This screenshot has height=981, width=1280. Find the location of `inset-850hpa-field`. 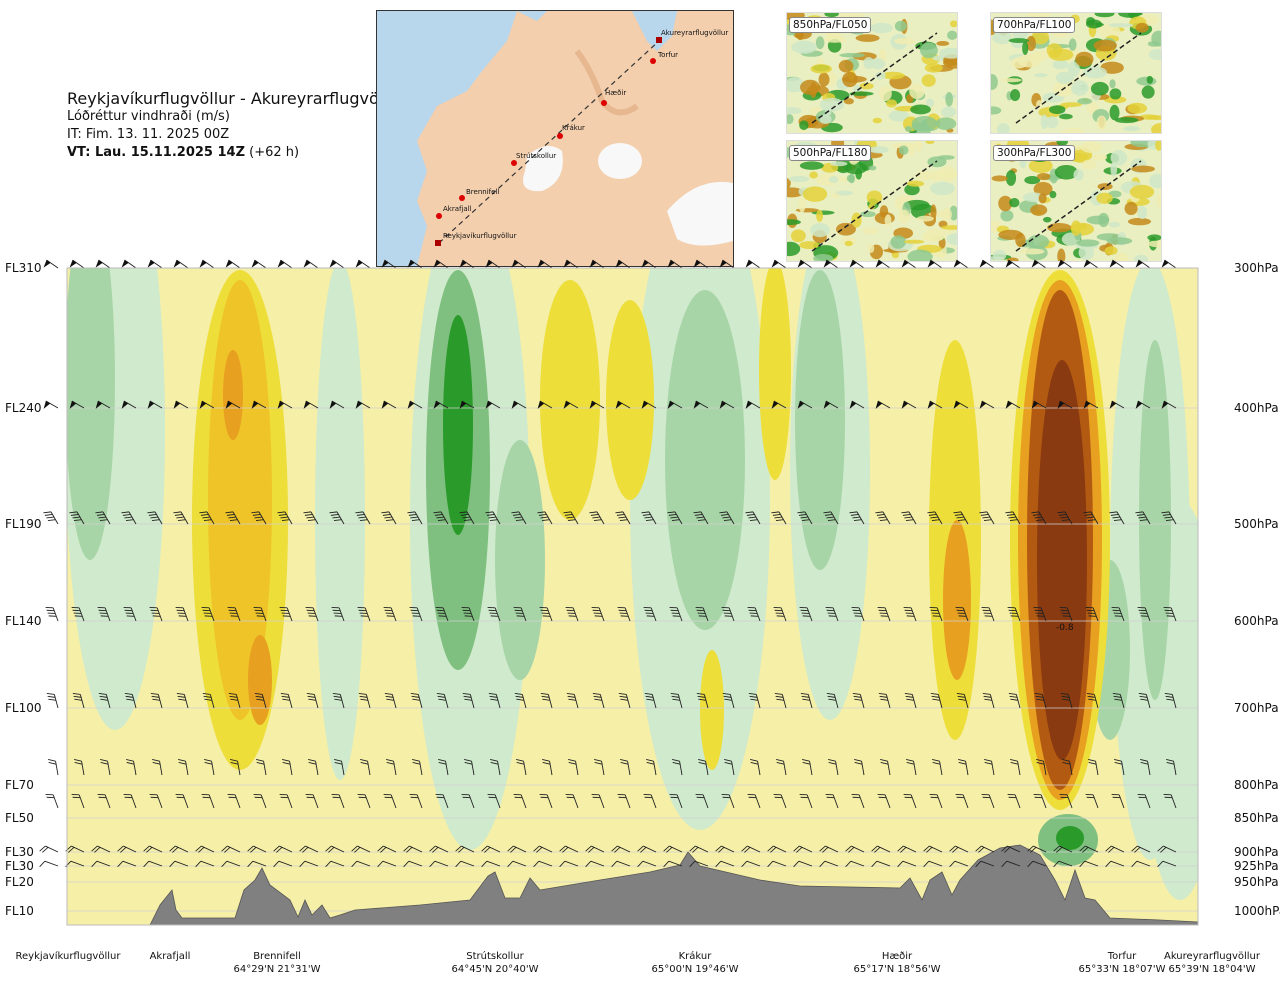

inset-850hpa-field is located at coordinates (872, 73).